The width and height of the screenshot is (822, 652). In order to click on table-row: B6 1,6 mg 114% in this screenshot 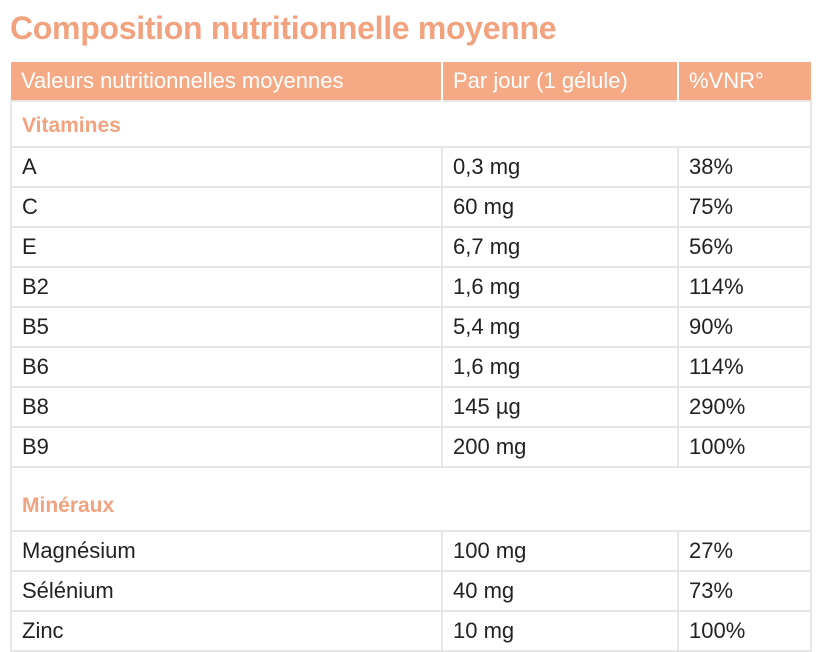, I will do `click(411, 367)`.